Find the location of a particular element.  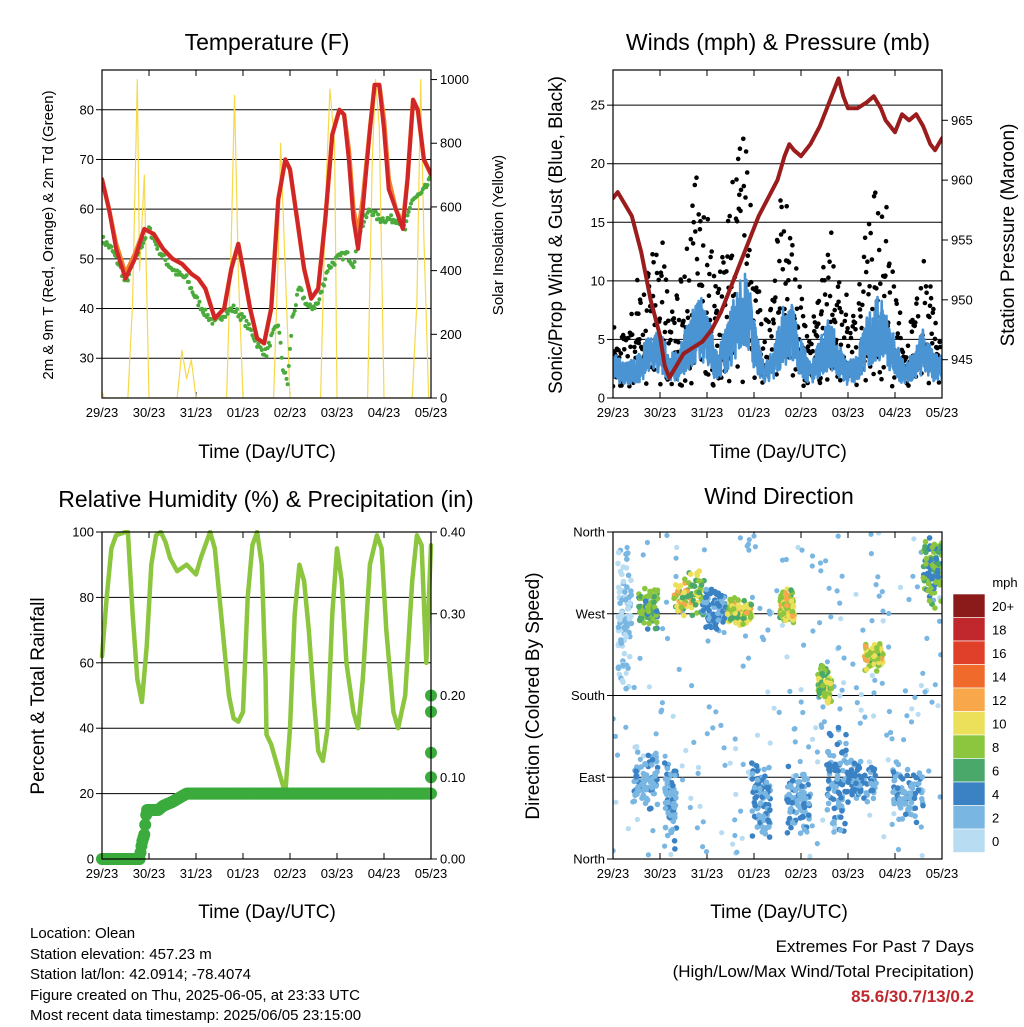

plot-frame is located at coordinates (777, 695).